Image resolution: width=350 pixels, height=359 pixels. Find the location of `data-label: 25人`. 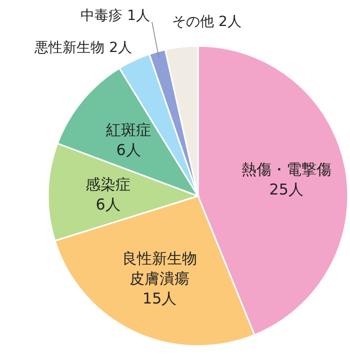

data-label: 25人 is located at coordinates (286, 189).